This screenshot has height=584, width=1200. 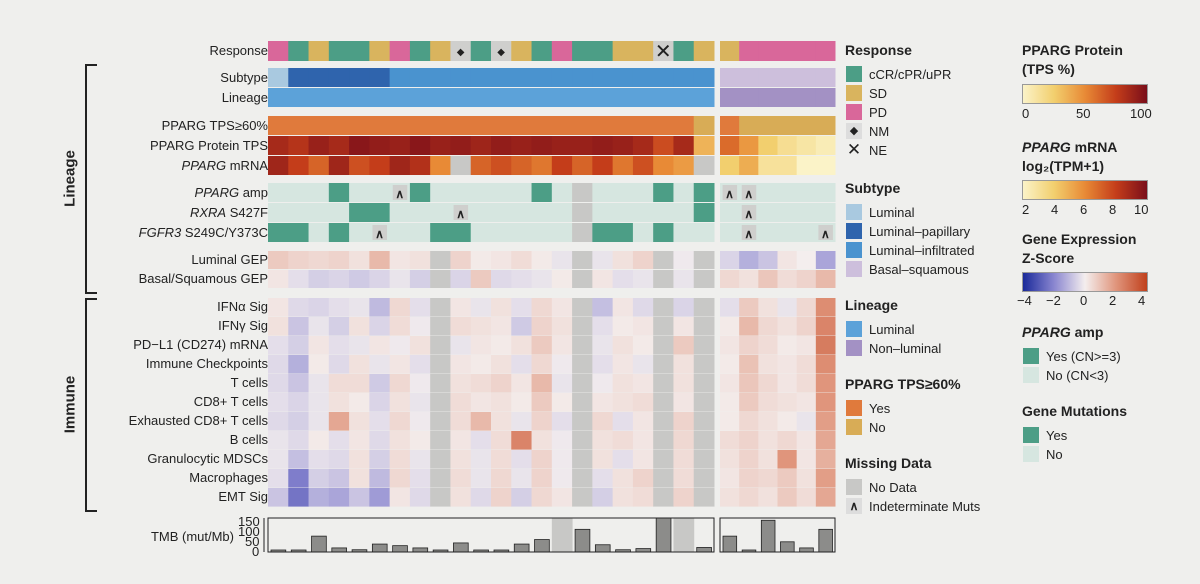 What do you see at coordinates (91, 299) in the screenshot?
I see `immune-bracket-top` at bounding box center [91, 299].